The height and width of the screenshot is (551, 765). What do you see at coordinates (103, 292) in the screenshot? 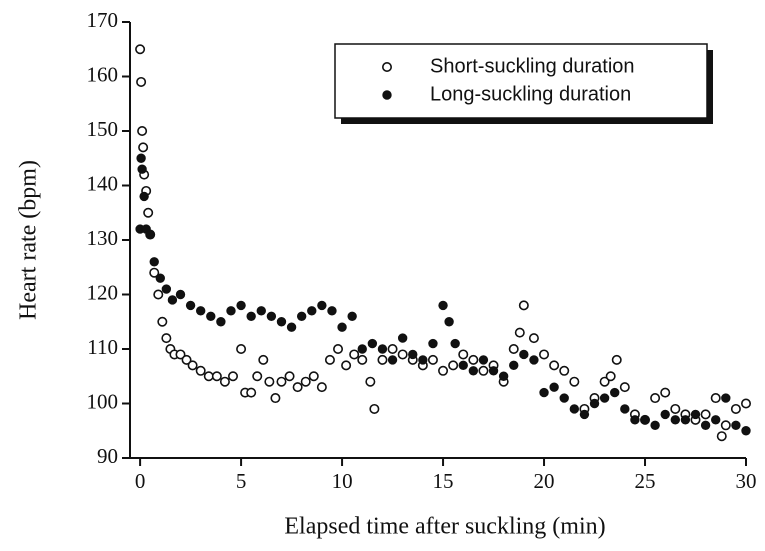
I see `y-tick-label: 120` at bounding box center [103, 292].